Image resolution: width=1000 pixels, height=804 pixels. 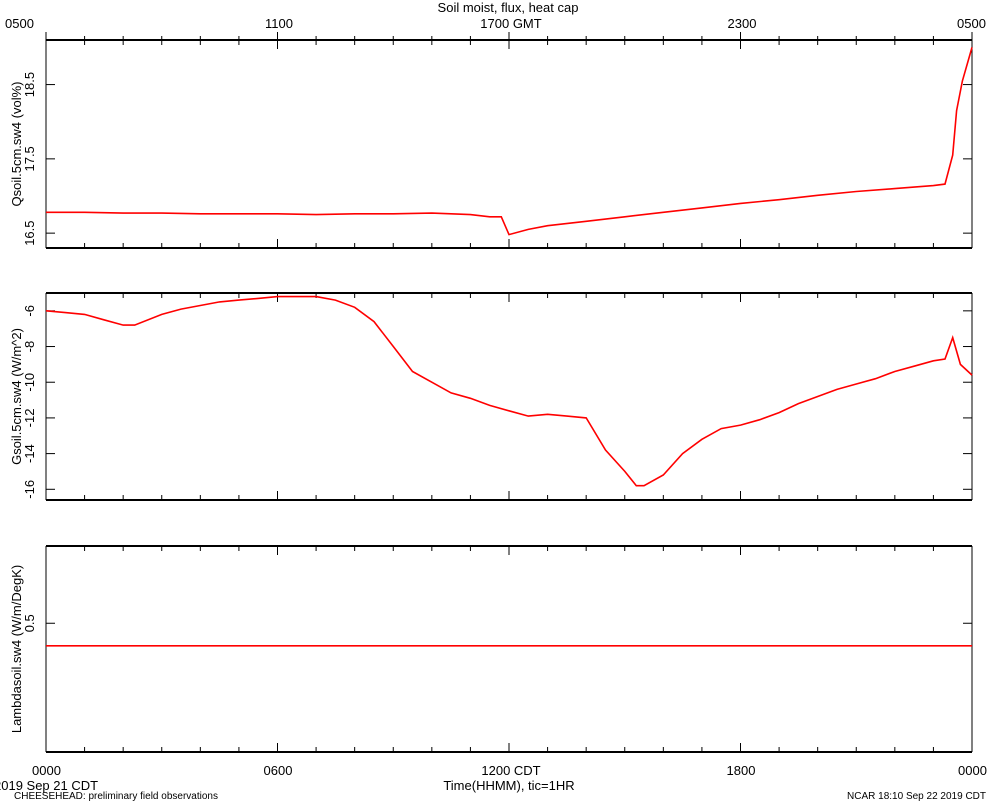 I want to click on bottom-tick-label-2: 1200 CDT, so click(x=511, y=770).